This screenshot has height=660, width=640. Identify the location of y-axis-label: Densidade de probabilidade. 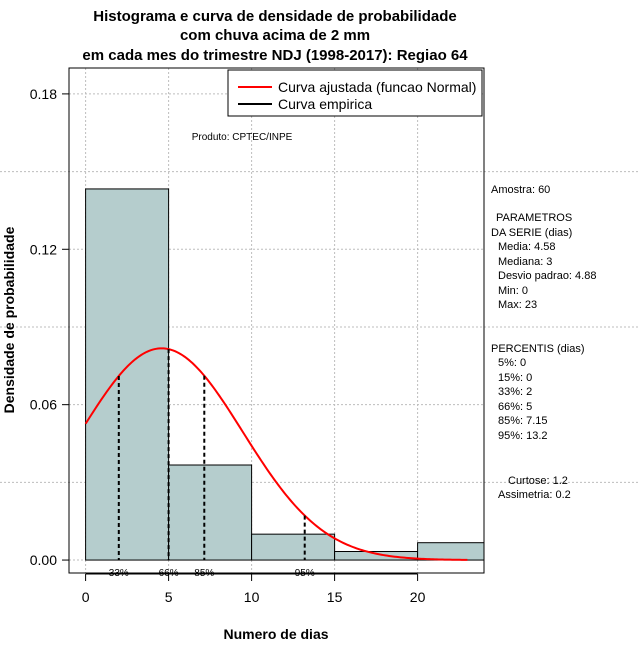
(9, 319).